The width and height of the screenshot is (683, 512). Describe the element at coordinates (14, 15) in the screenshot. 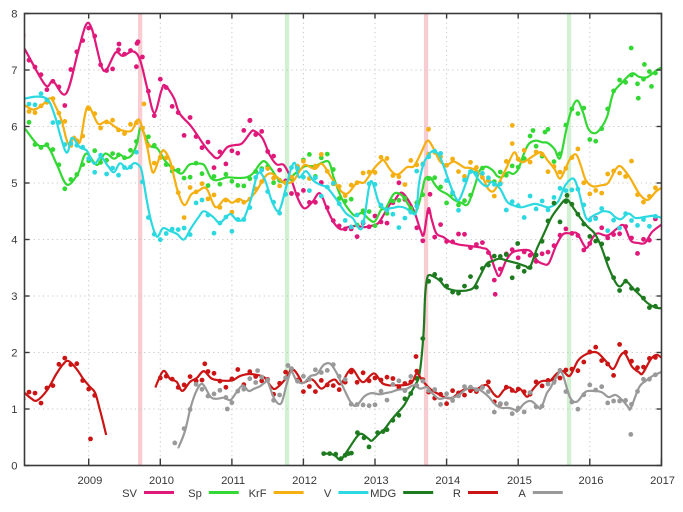

I see `svg-text: 8` at that location.